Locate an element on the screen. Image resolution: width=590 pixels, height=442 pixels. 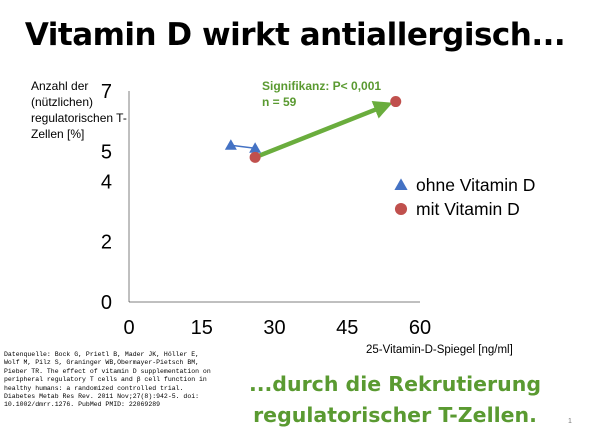
sample-size-label: n = 59 is located at coordinates (279, 102).